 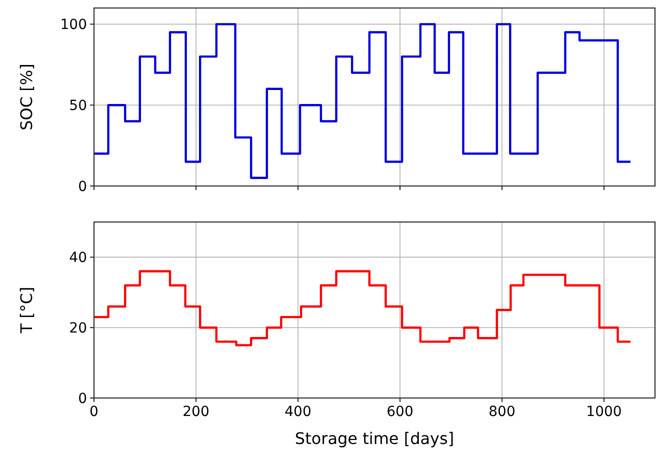 I want to click on y-tick-label: 40, so click(x=78, y=258).